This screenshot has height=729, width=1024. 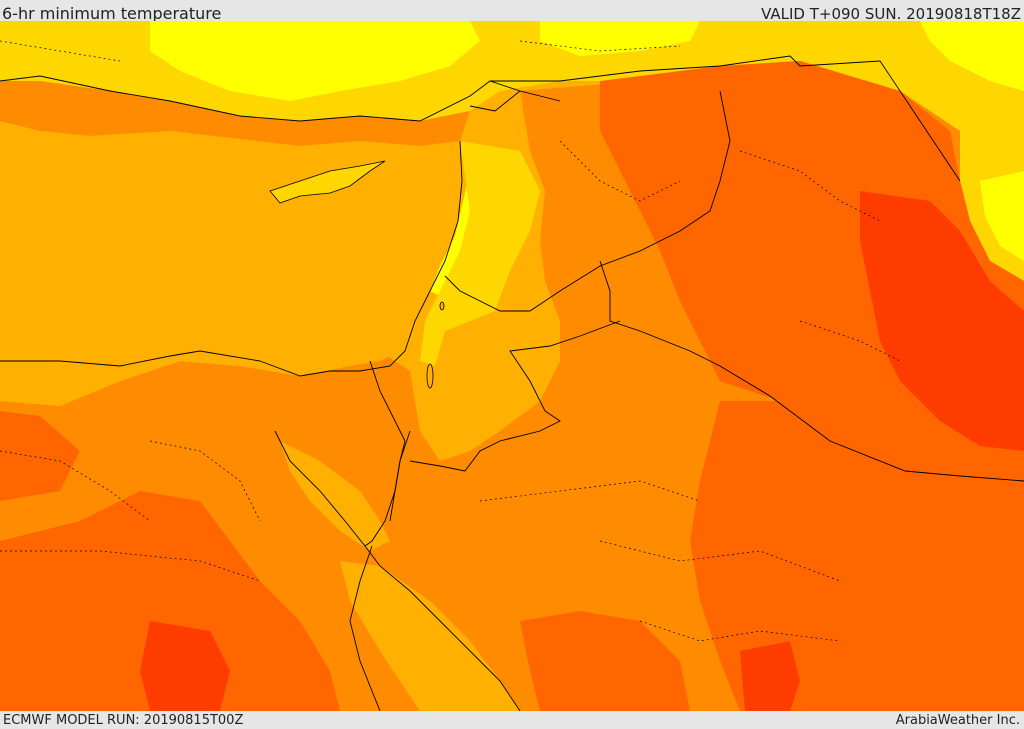 What do you see at coordinates (315, 61) in the screenshot?
I see `temperature-zone-north-yellow` at bounding box center [315, 61].